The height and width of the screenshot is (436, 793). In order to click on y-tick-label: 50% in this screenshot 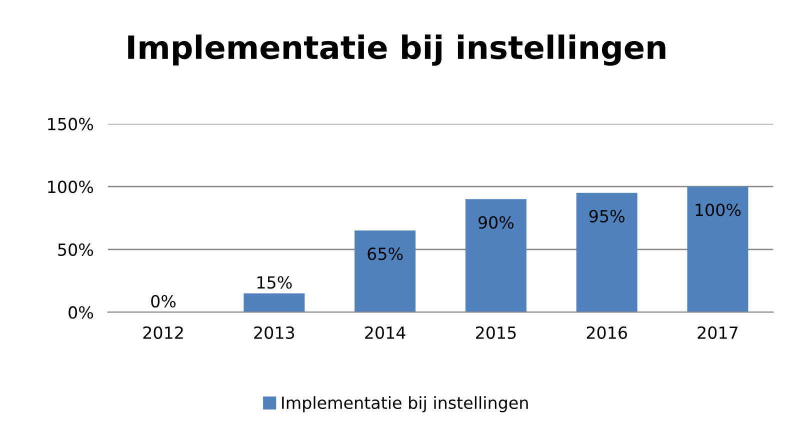, I will do `click(76, 249)`.